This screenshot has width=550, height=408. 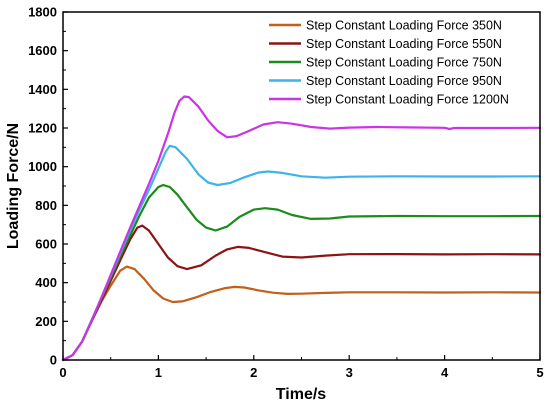 I want to click on y-tick-label-2: 400, so click(x=46, y=282).